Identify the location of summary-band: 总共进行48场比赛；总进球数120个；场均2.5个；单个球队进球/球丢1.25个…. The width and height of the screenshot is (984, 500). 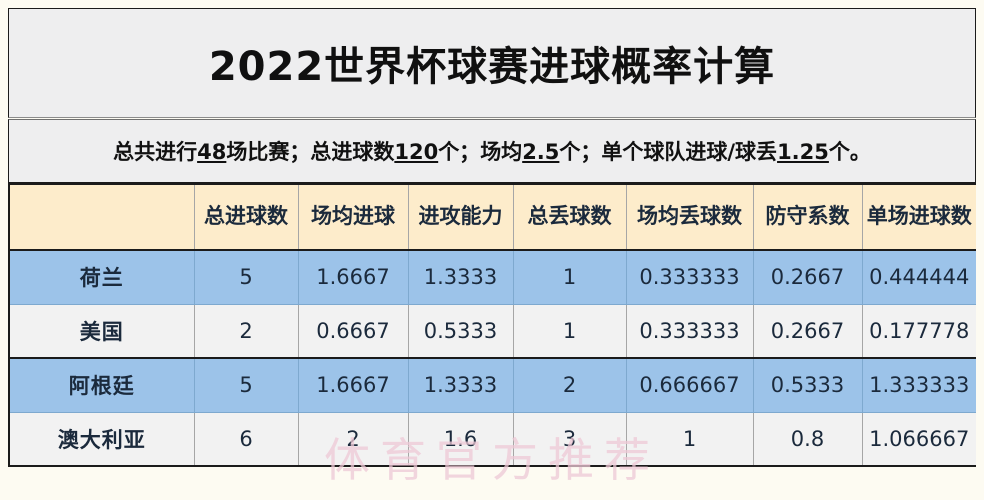
(492, 151).